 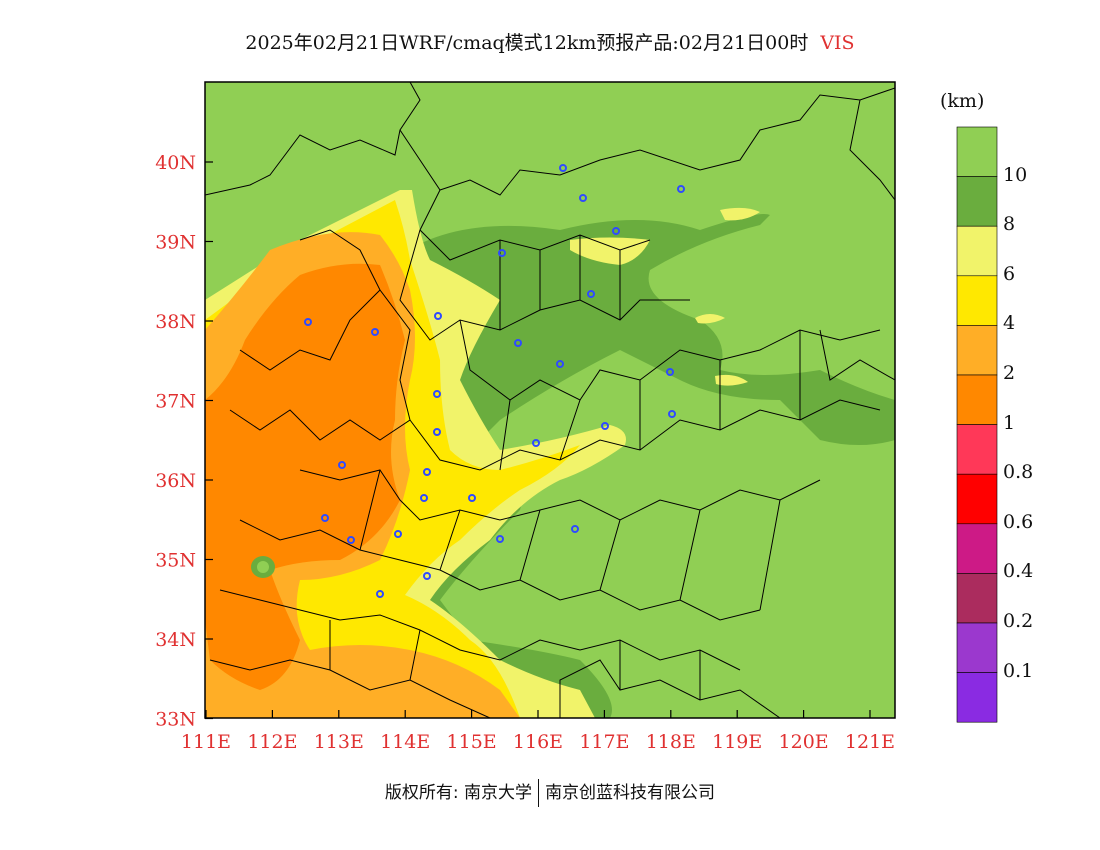 What do you see at coordinates (630, 793) in the screenshot?
I see `footer-company: 南京创蓝科技有限公司` at bounding box center [630, 793].